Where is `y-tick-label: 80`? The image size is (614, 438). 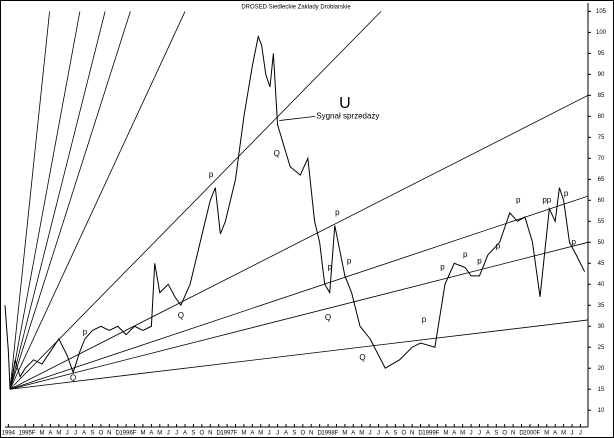
y-tick-label: 80 is located at coordinates (601, 117).